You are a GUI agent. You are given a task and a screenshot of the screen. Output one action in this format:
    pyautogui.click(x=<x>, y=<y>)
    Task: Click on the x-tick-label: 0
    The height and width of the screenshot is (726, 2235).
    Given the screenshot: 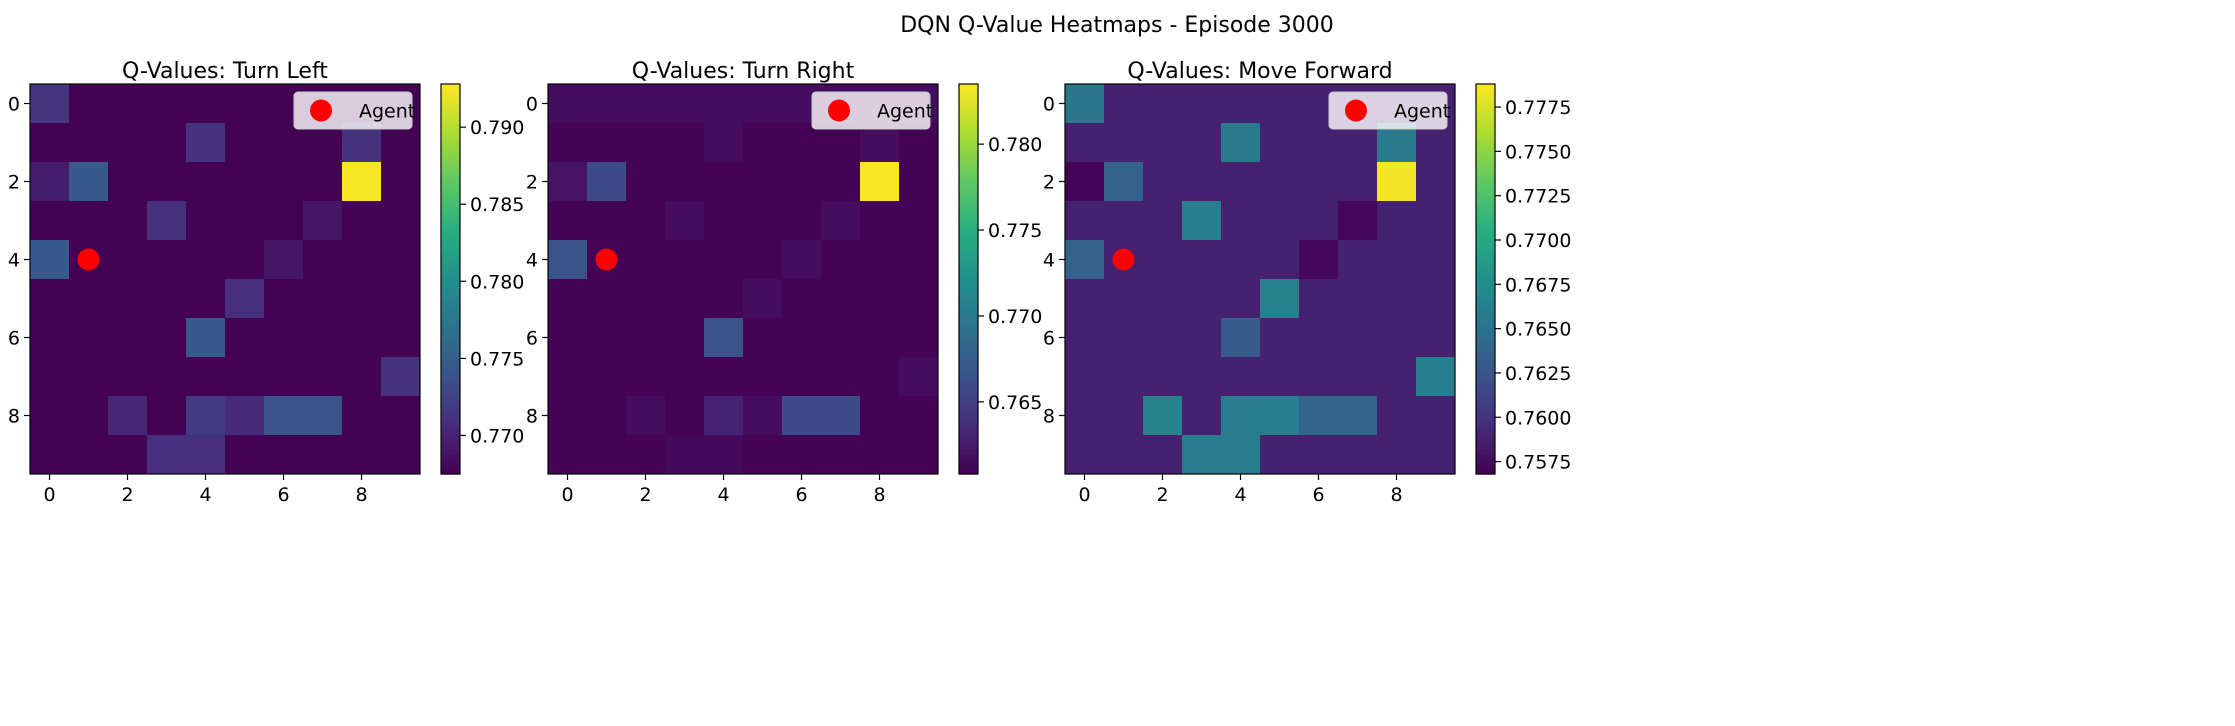 What is the action you would take?
    pyautogui.click(x=567, y=495)
    